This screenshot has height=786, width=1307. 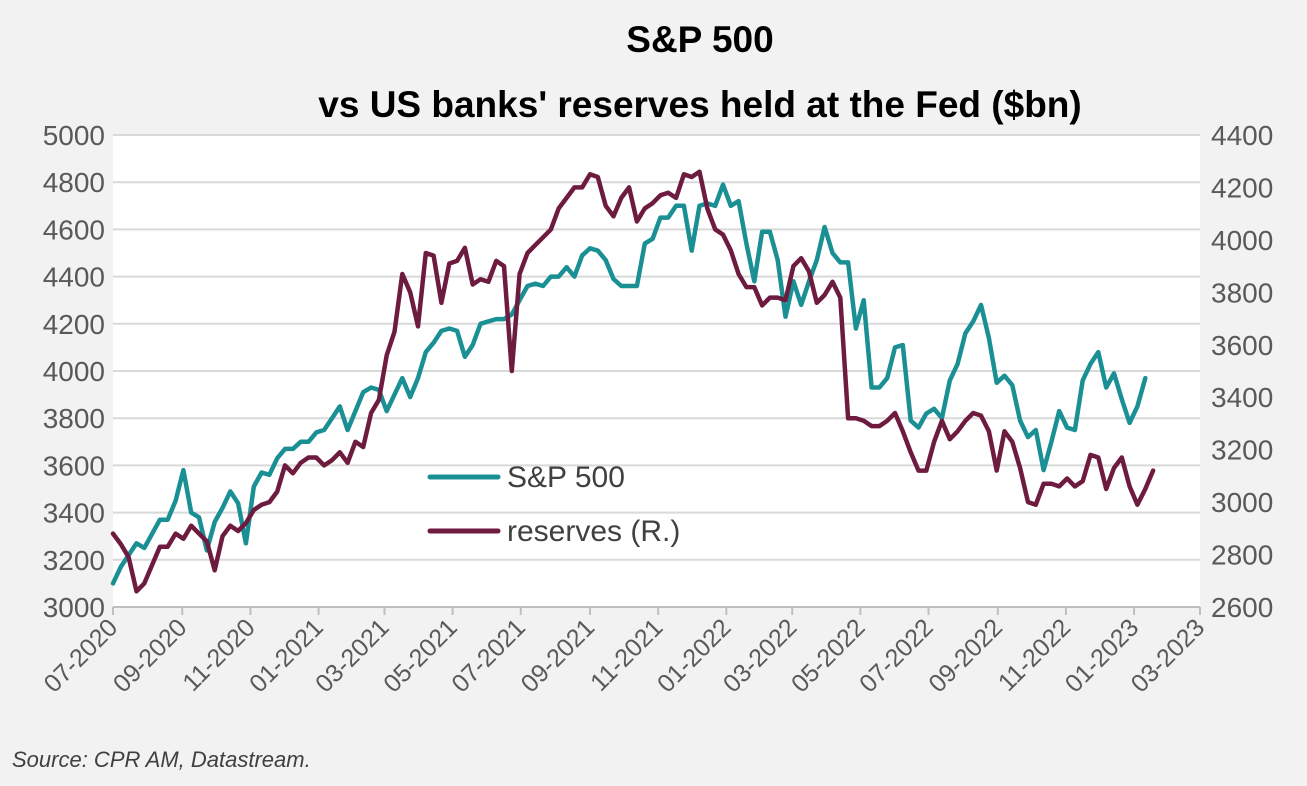 What do you see at coordinates (74, 607) in the screenshot?
I see `y-left-tick-label: 3000` at bounding box center [74, 607].